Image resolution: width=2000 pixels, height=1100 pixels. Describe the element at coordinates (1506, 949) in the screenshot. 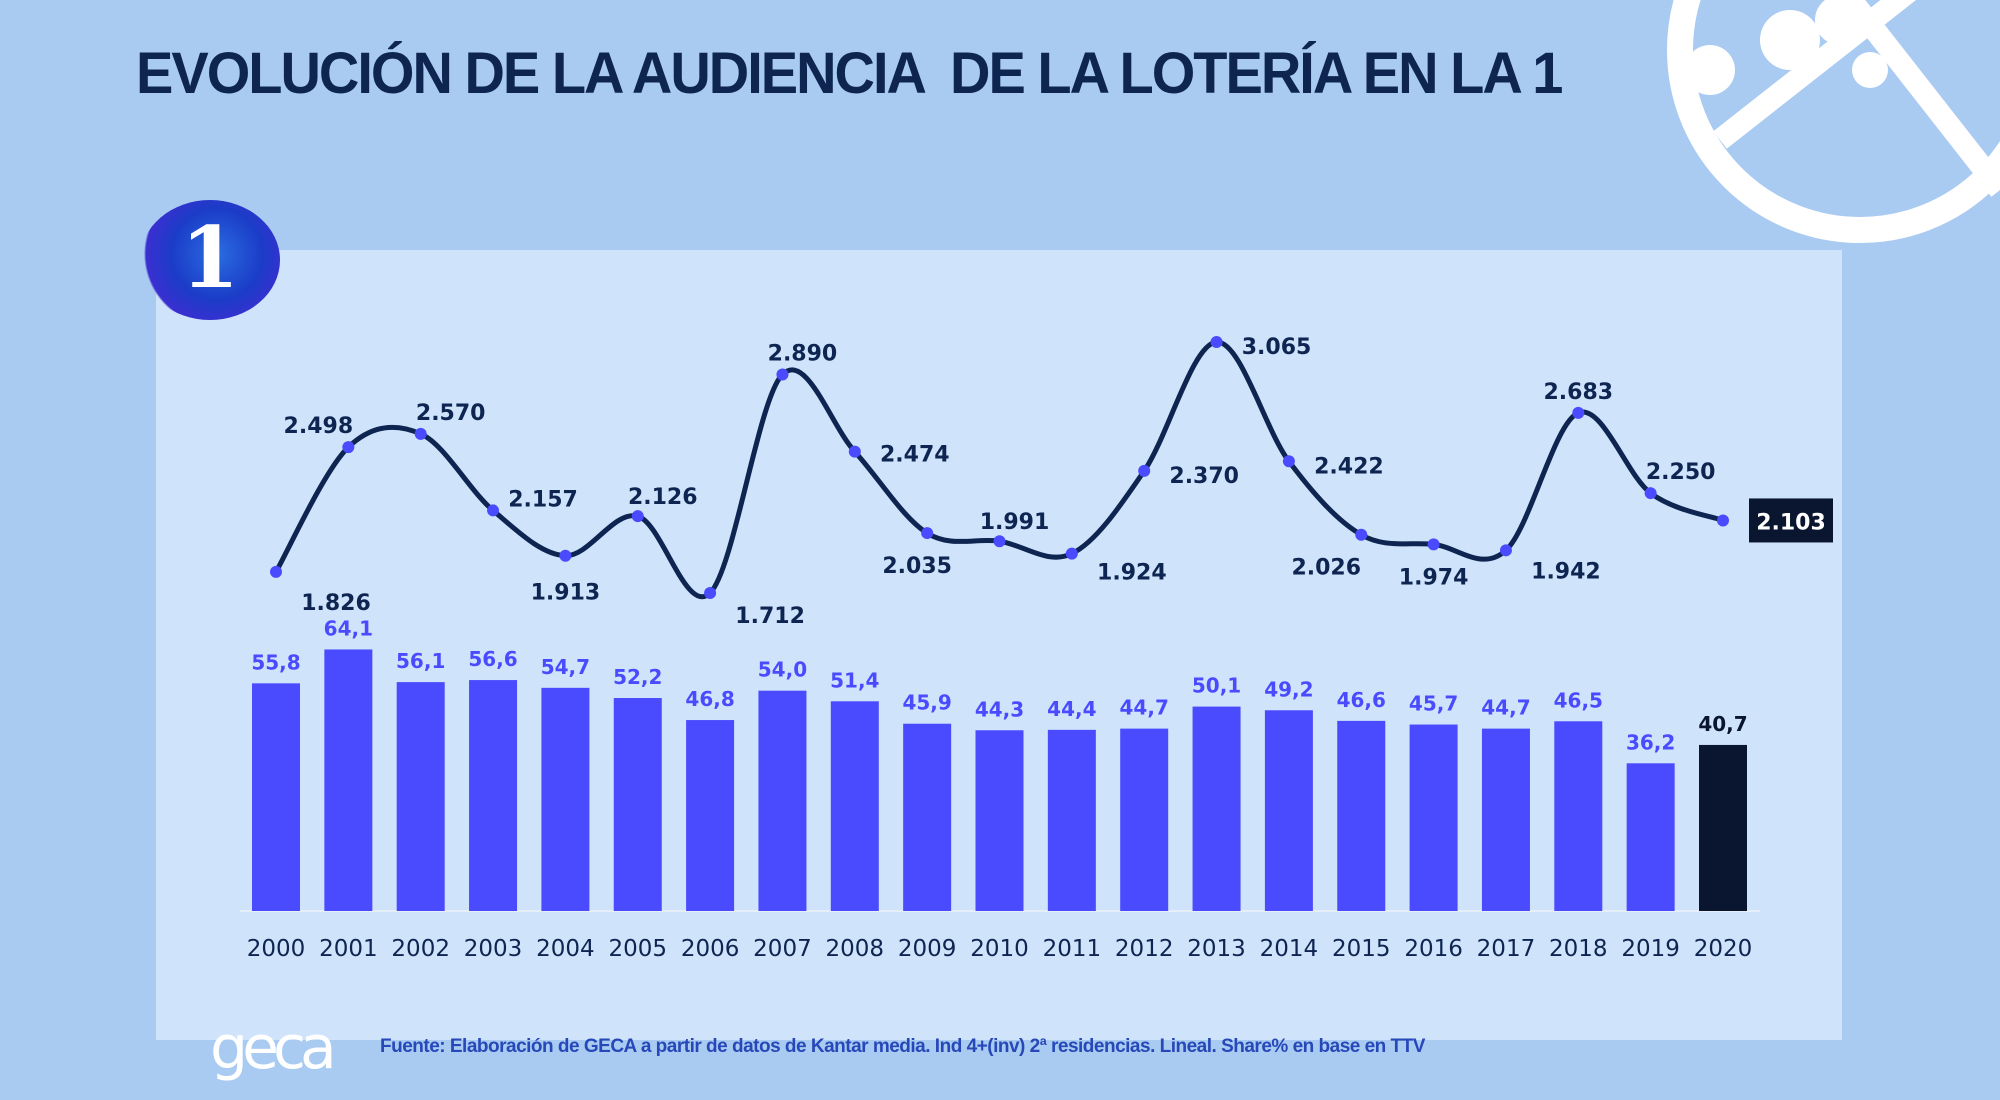

I see `x-tick-2017: 2017` at that location.